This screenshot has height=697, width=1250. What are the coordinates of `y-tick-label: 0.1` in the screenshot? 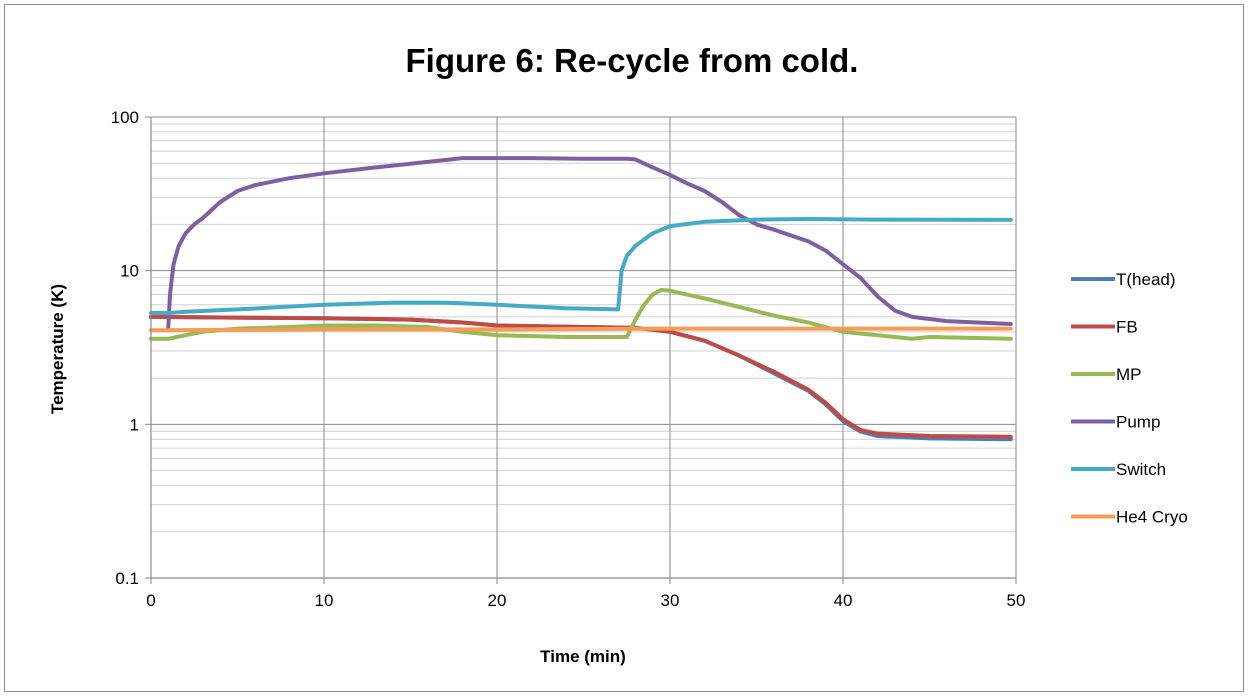 It's located at (127, 578).